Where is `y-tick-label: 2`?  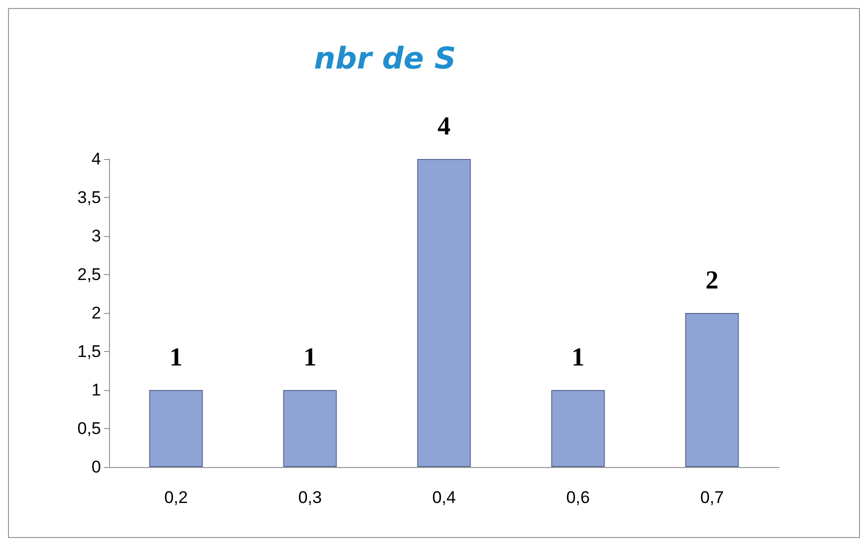
y-tick-label: 2 is located at coordinates (96, 313).